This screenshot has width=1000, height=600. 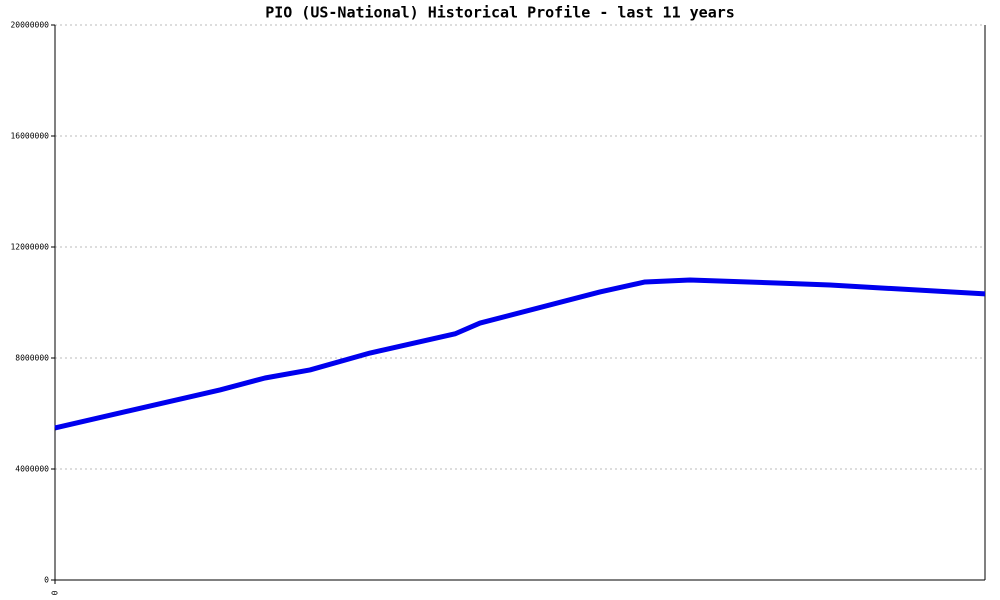 I want to click on x-tick-label: 0, so click(x=55, y=592).